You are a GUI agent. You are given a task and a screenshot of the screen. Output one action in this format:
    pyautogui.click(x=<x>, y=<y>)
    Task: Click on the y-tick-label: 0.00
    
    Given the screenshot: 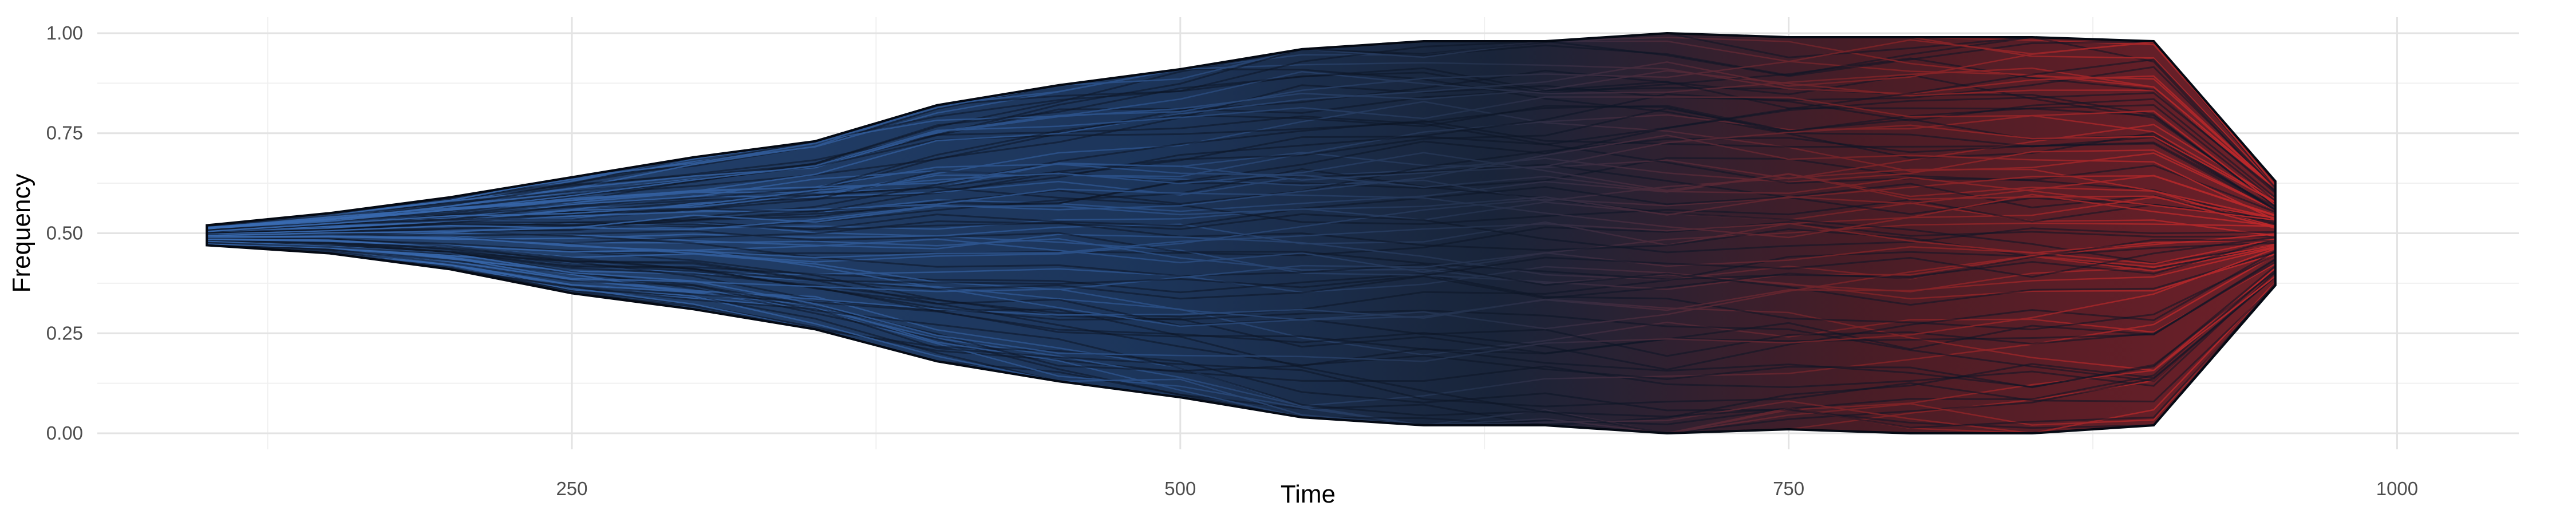 What is the action you would take?
    pyautogui.click(x=64, y=433)
    